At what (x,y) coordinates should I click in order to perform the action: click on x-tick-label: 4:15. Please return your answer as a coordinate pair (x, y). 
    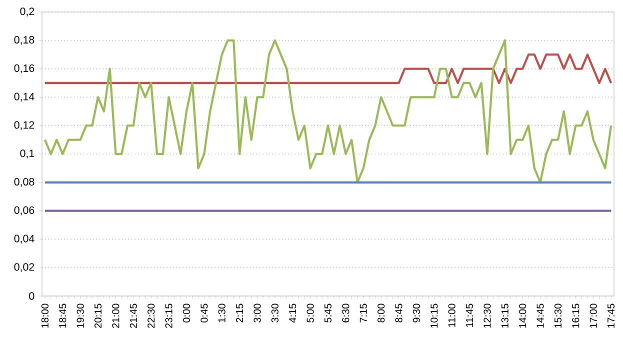
    Looking at the image, I should click on (292, 313).